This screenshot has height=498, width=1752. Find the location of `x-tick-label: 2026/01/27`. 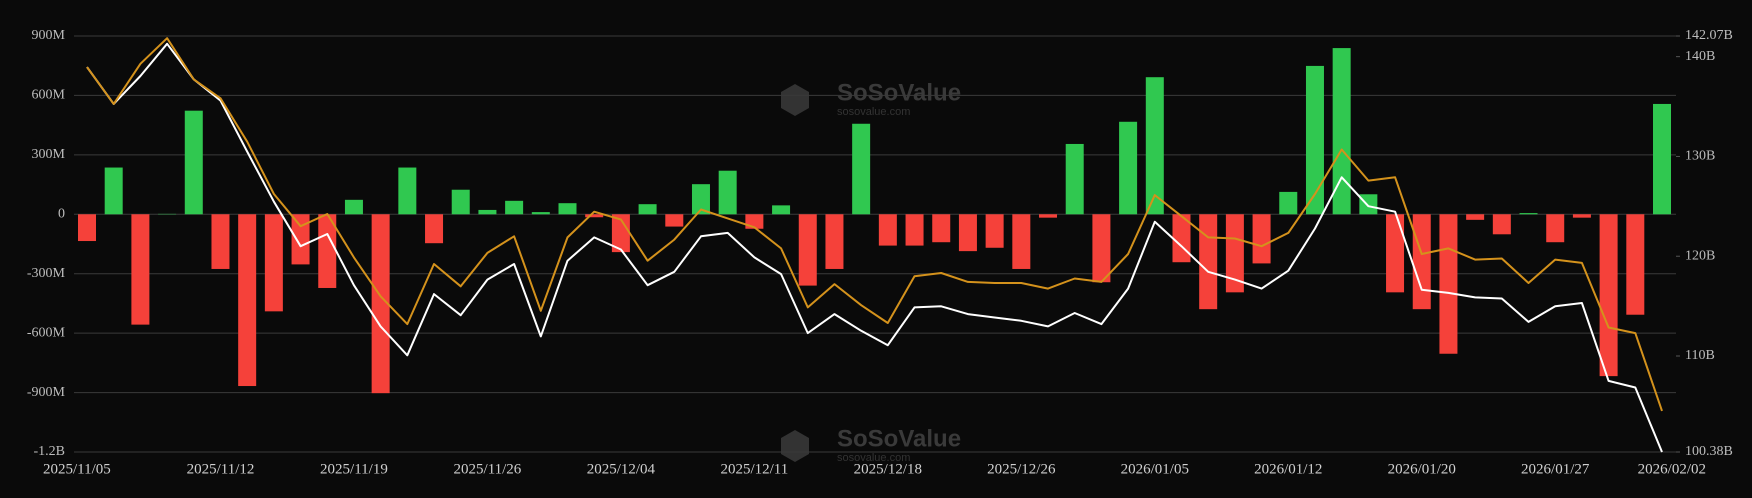

x-tick-label: 2026/01/27 is located at coordinates (1555, 469).